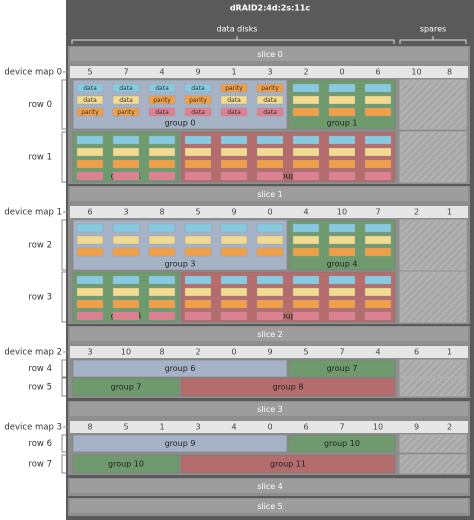 The image size is (474, 520). I want to click on device-number: 10, so click(126, 352).